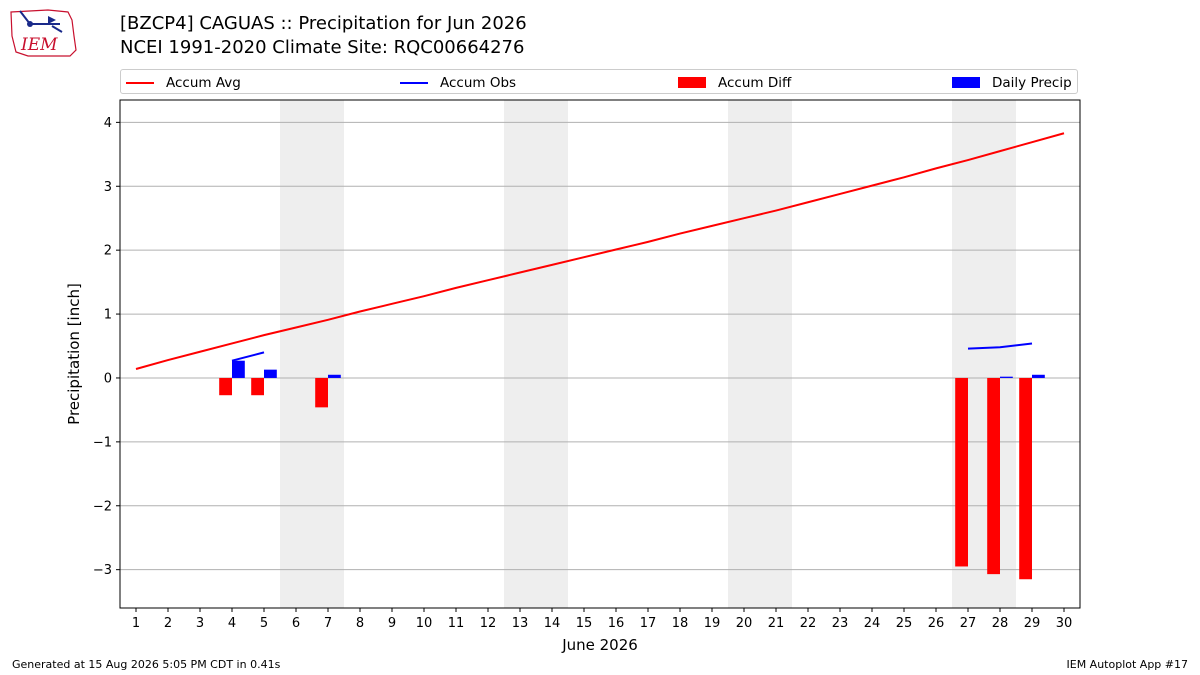 The height and width of the screenshot is (675, 1200). I want to click on legend-item-accum-diff: Accum Diff, so click(734, 82).